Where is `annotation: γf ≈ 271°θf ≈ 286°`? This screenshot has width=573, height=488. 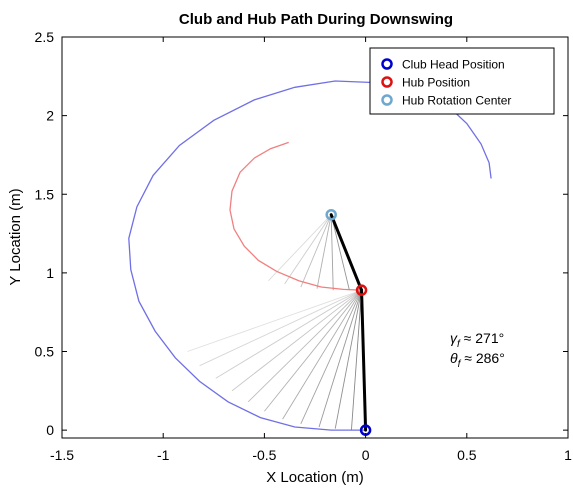
annotation: γf ≈ 271°θf ≈ 286° is located at coordinates (477, 350).